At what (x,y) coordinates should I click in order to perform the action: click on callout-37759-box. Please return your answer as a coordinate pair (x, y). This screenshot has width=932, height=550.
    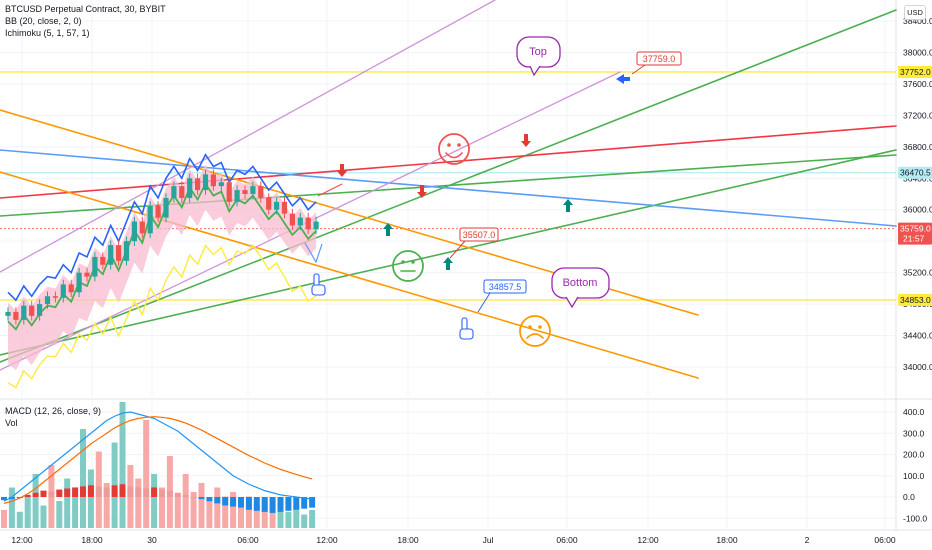
    Looking at the image, I should click on (659, 58).